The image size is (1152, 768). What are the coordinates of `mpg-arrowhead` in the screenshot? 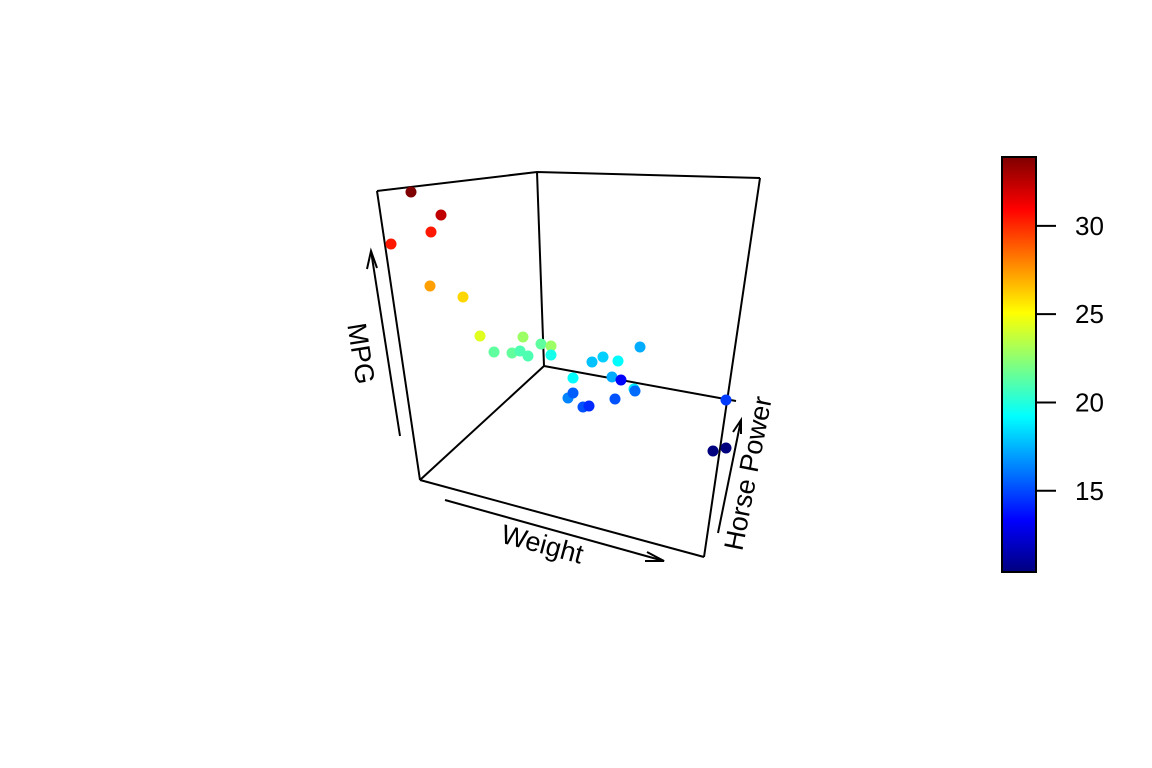 It's located at (372, 258).